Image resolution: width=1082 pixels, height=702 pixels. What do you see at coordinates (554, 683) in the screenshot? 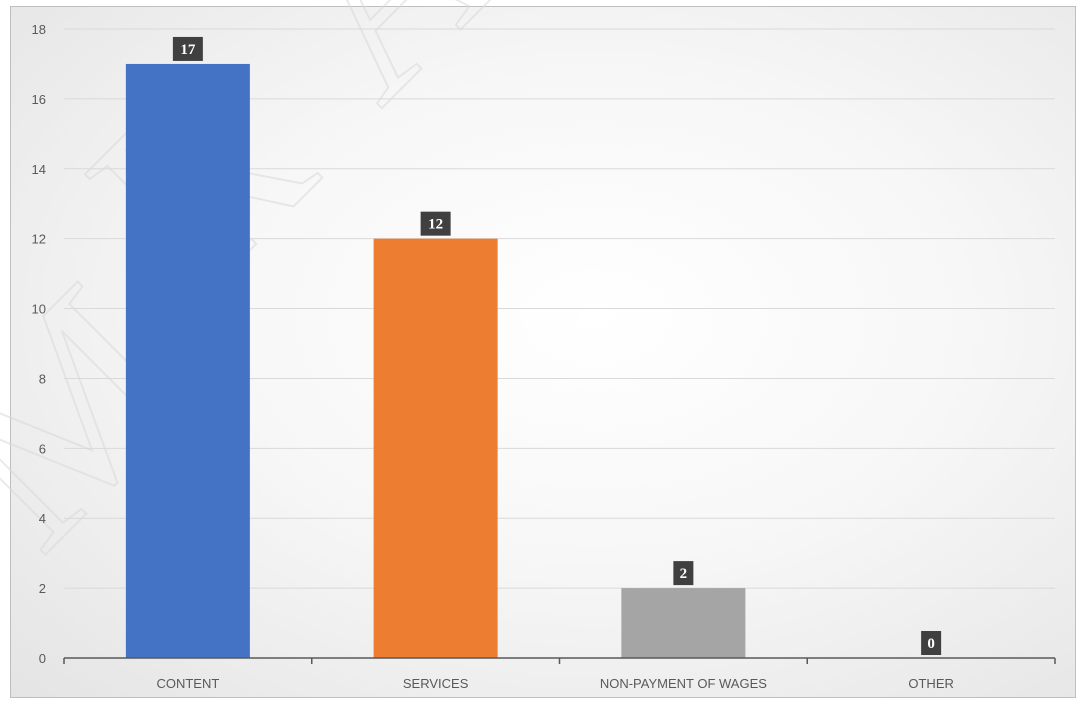
I see `x-axis-tick-labels: CONTENT SERVICES NON-PAYMENT OF WAGES OTHER` at bounding box center [554, 683].